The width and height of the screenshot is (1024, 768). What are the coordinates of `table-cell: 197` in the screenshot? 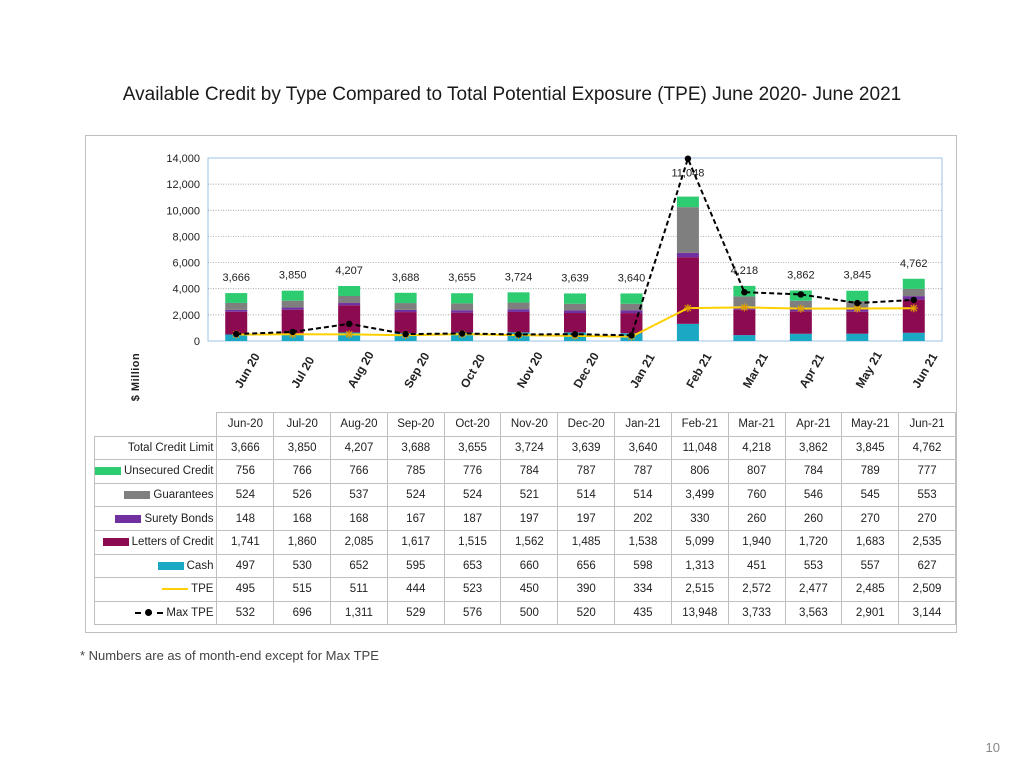 It's located at (529, 518).